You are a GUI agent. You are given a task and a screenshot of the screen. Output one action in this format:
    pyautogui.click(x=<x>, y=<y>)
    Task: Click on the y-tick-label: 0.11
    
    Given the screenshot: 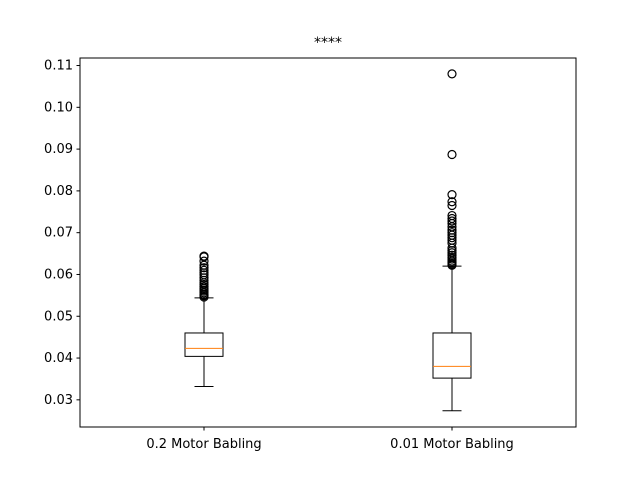 What is the action you would take?
    pyautogui.click(x=58, y=66)
    